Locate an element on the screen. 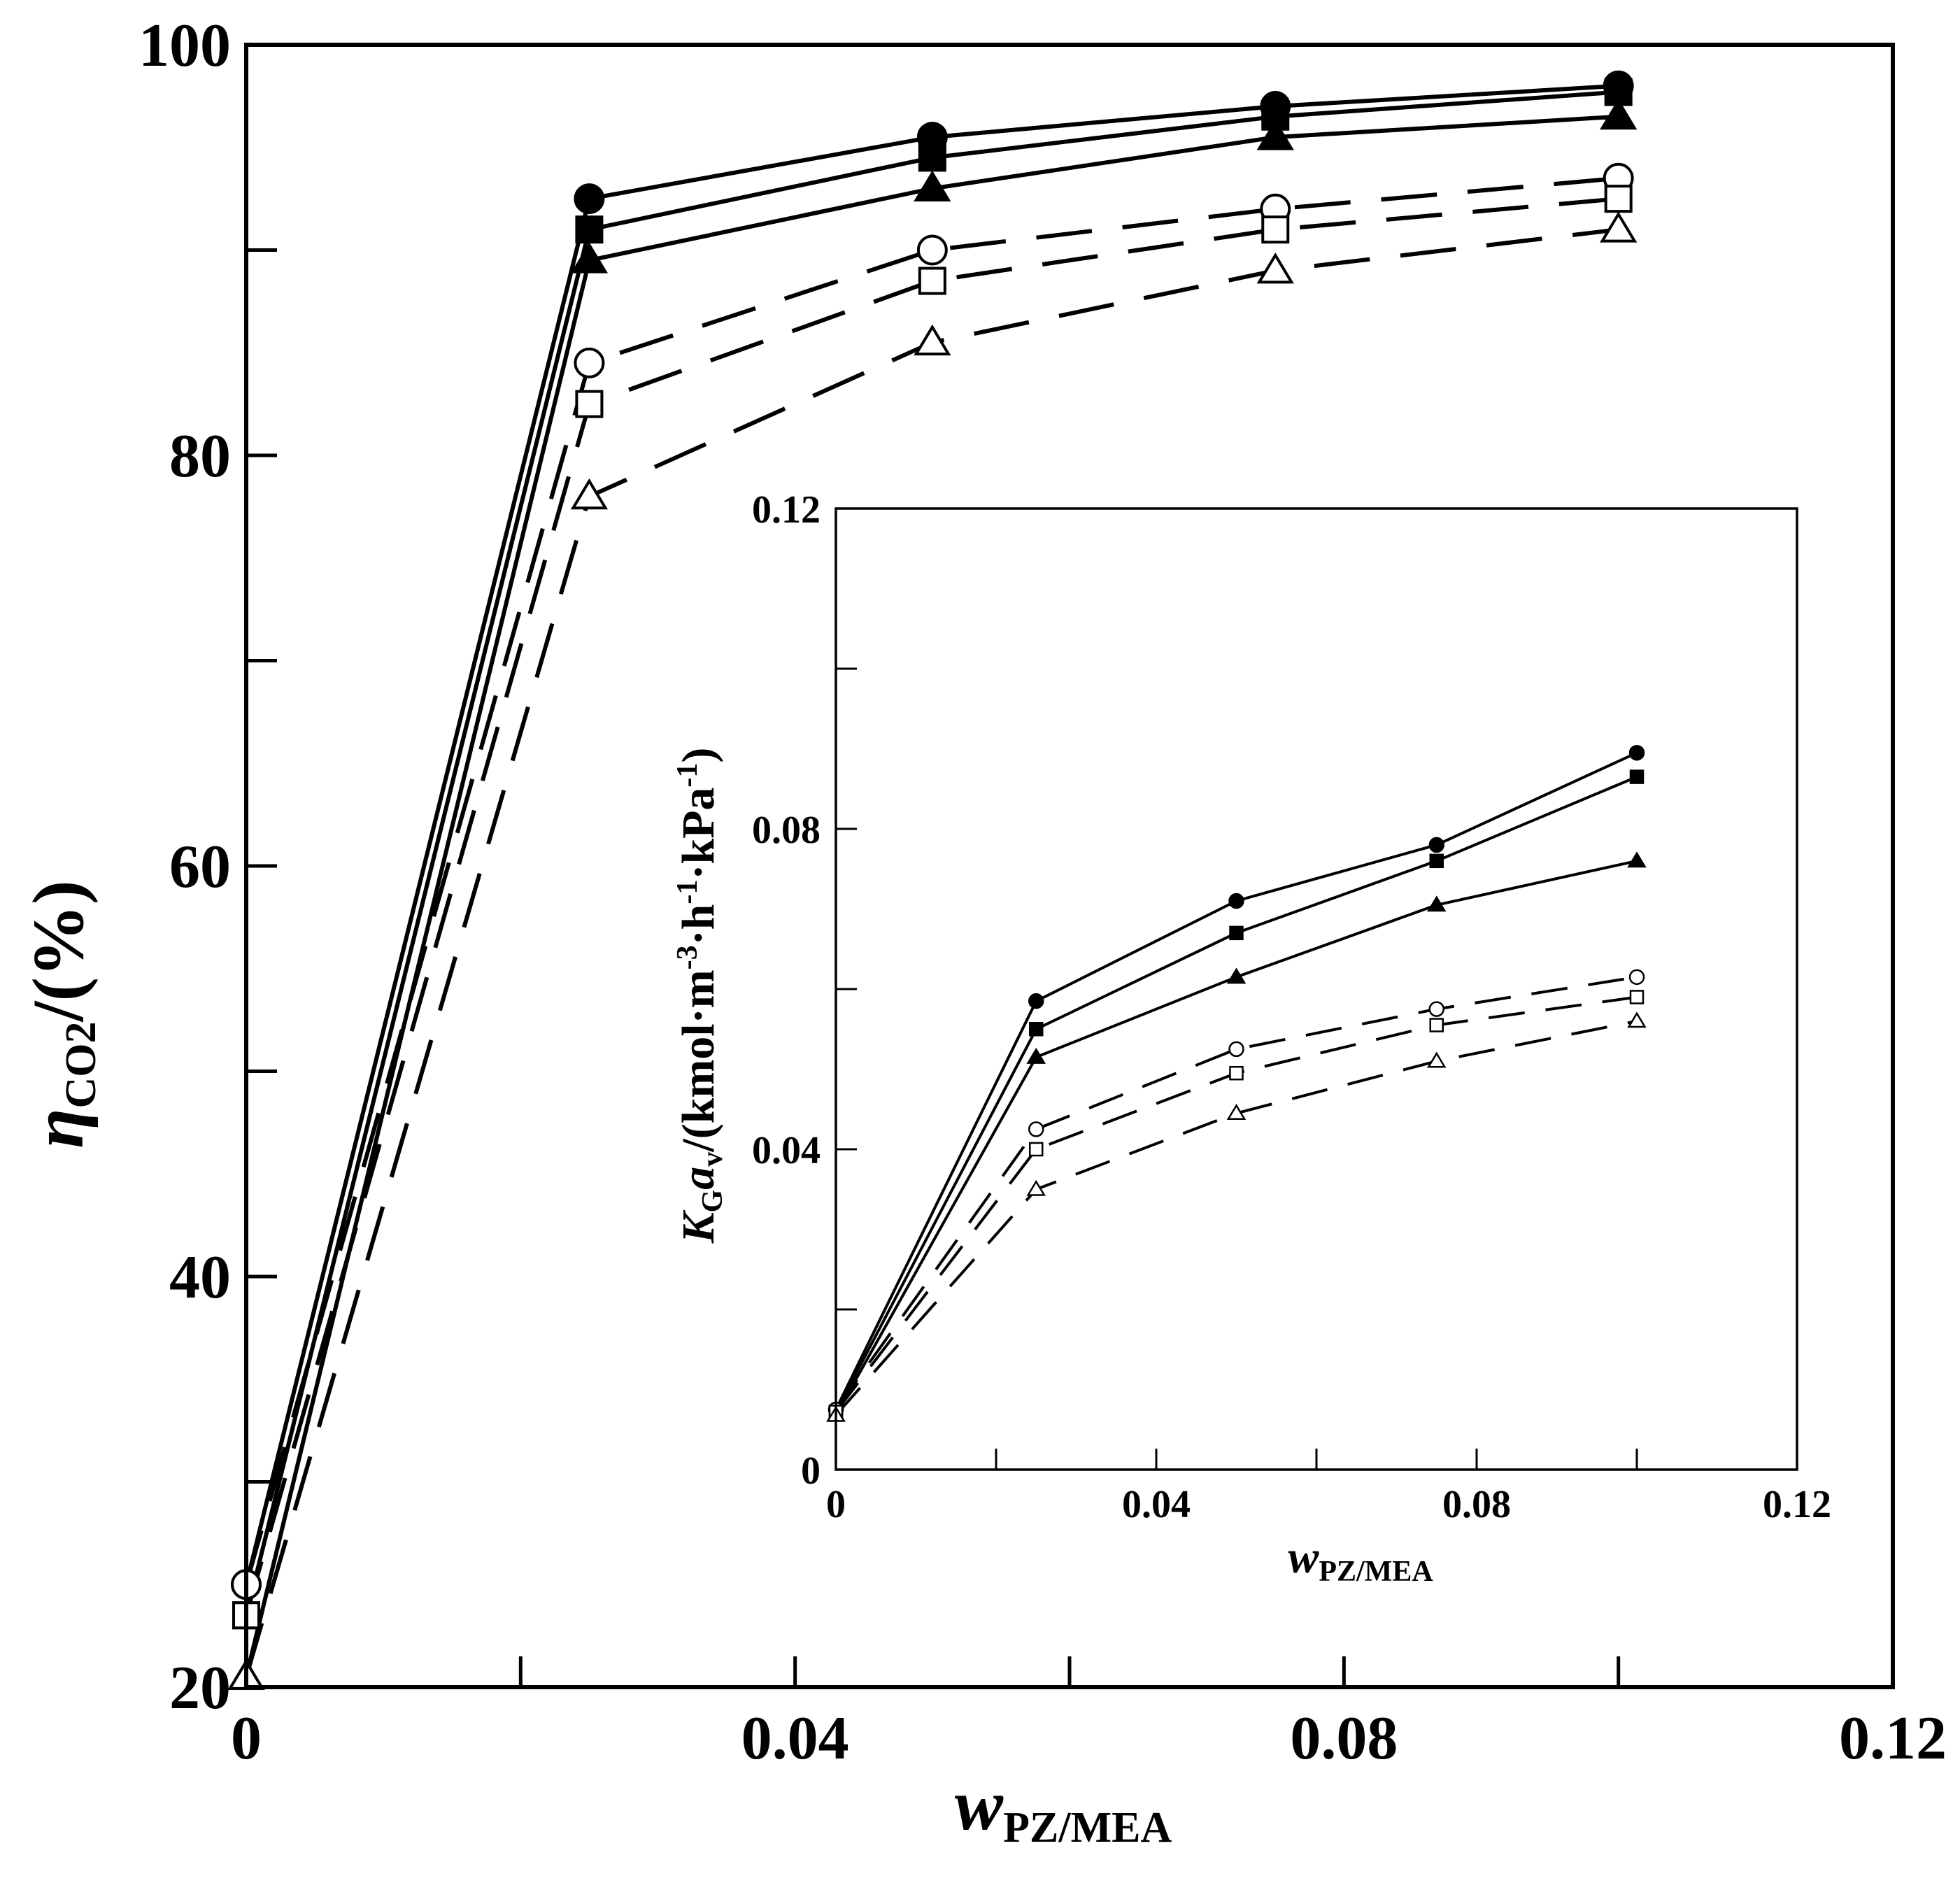  inset-x-tick-label: 0.04 is located at coordinates (1156, 1504).